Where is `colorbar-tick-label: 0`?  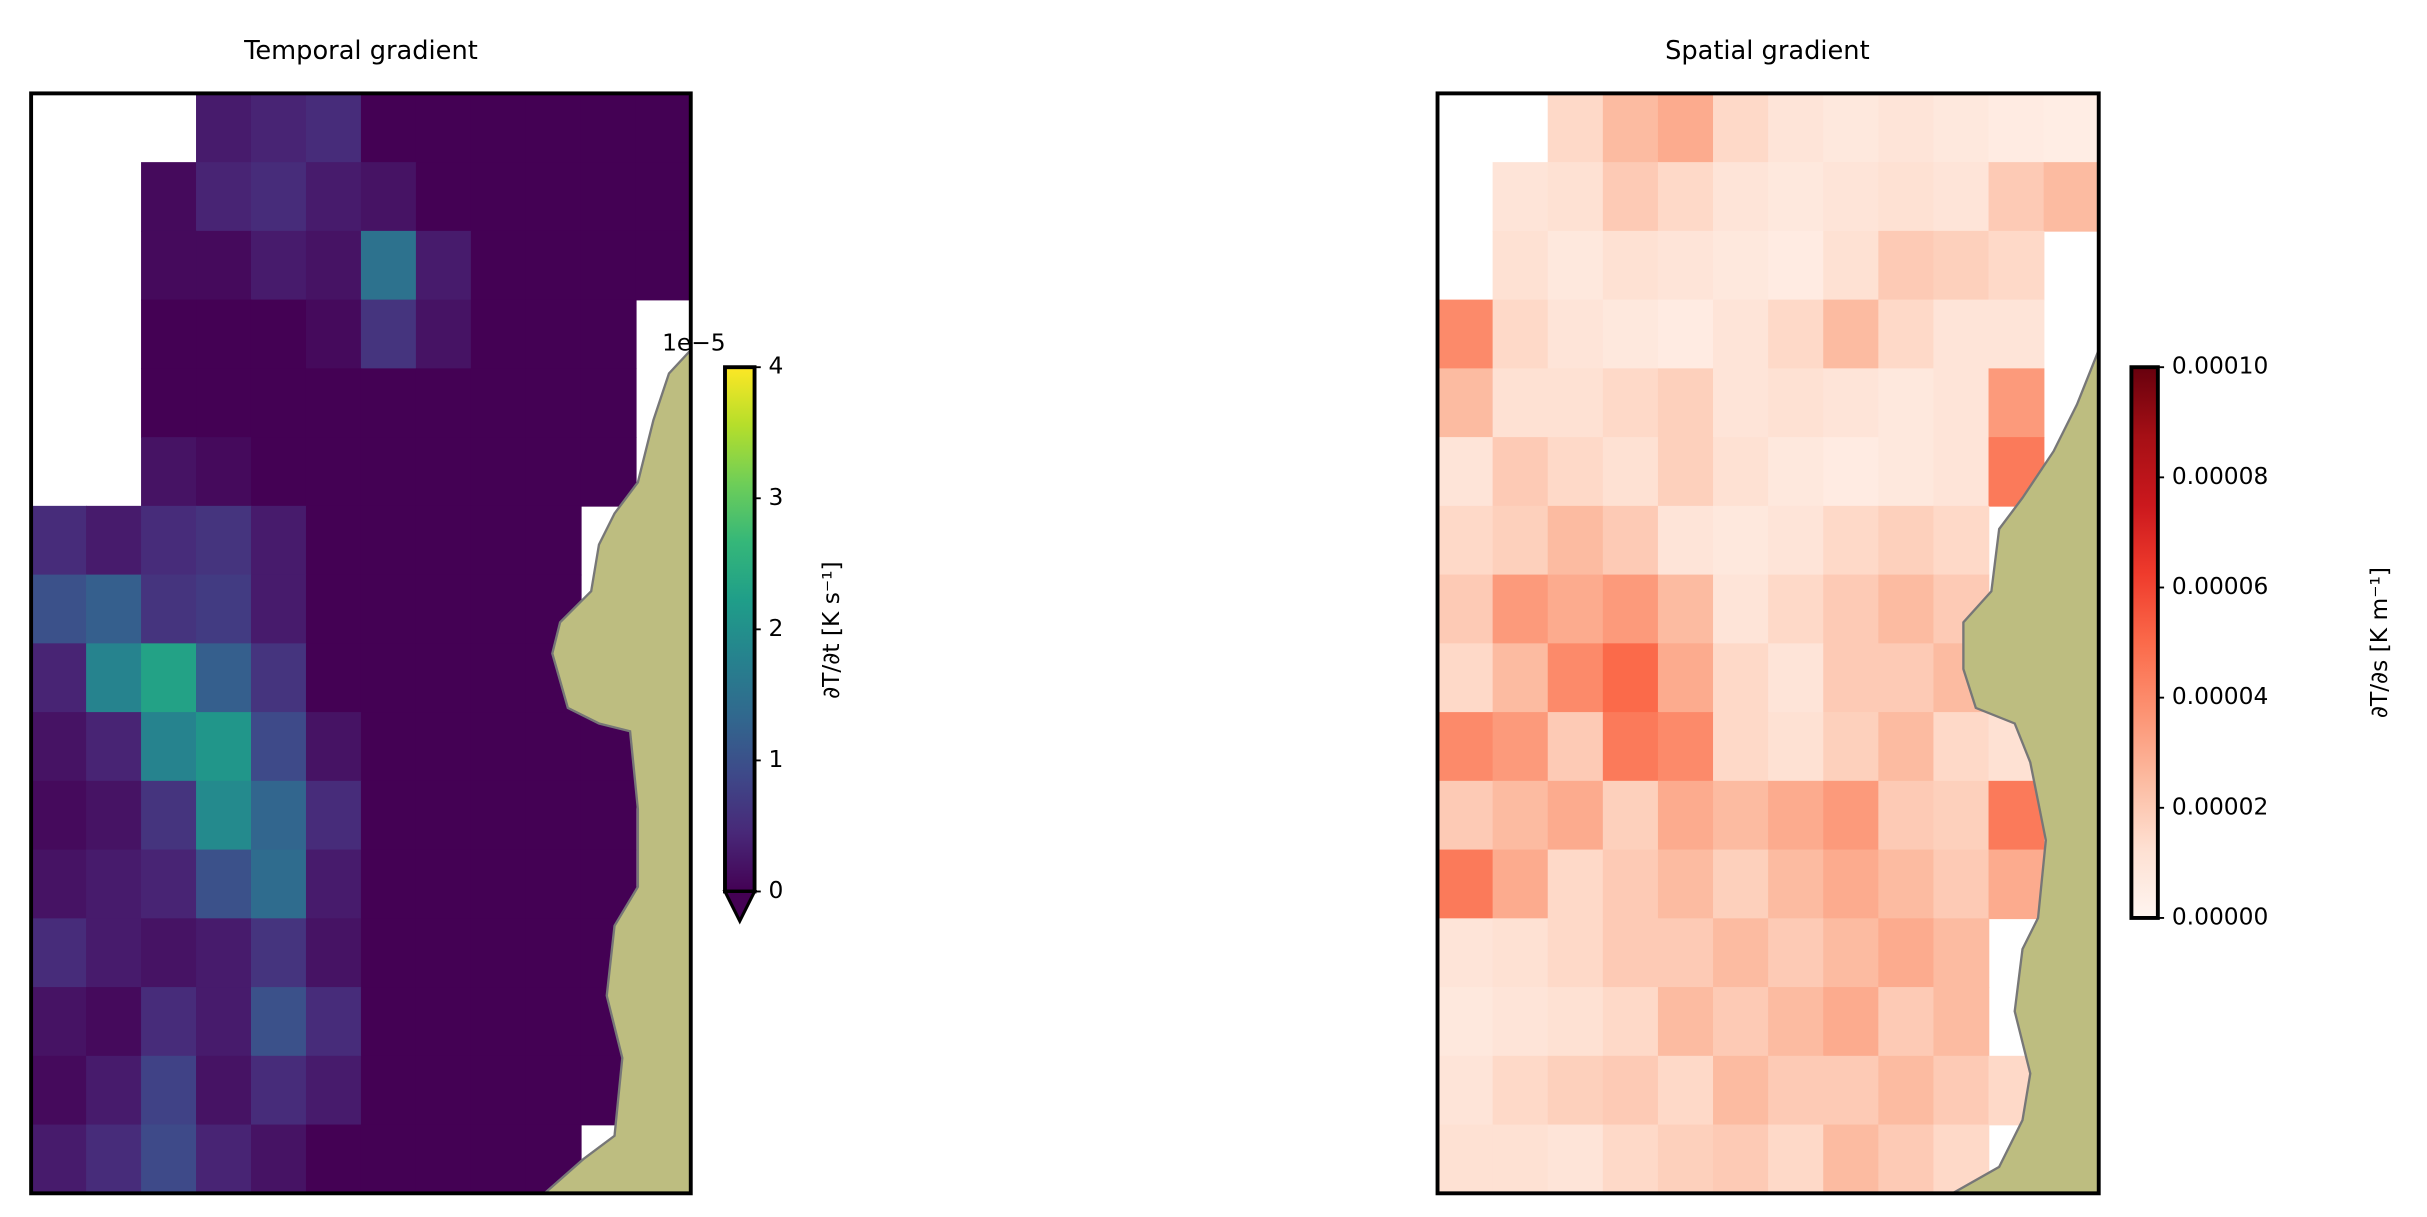 colorbar-tick-label: 0 is located at coordinates (776, 890).